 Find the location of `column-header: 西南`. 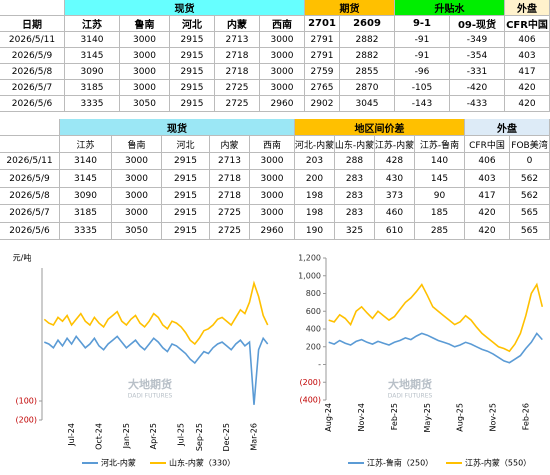

column-header: 西南 is located at coordinates (282, 24).